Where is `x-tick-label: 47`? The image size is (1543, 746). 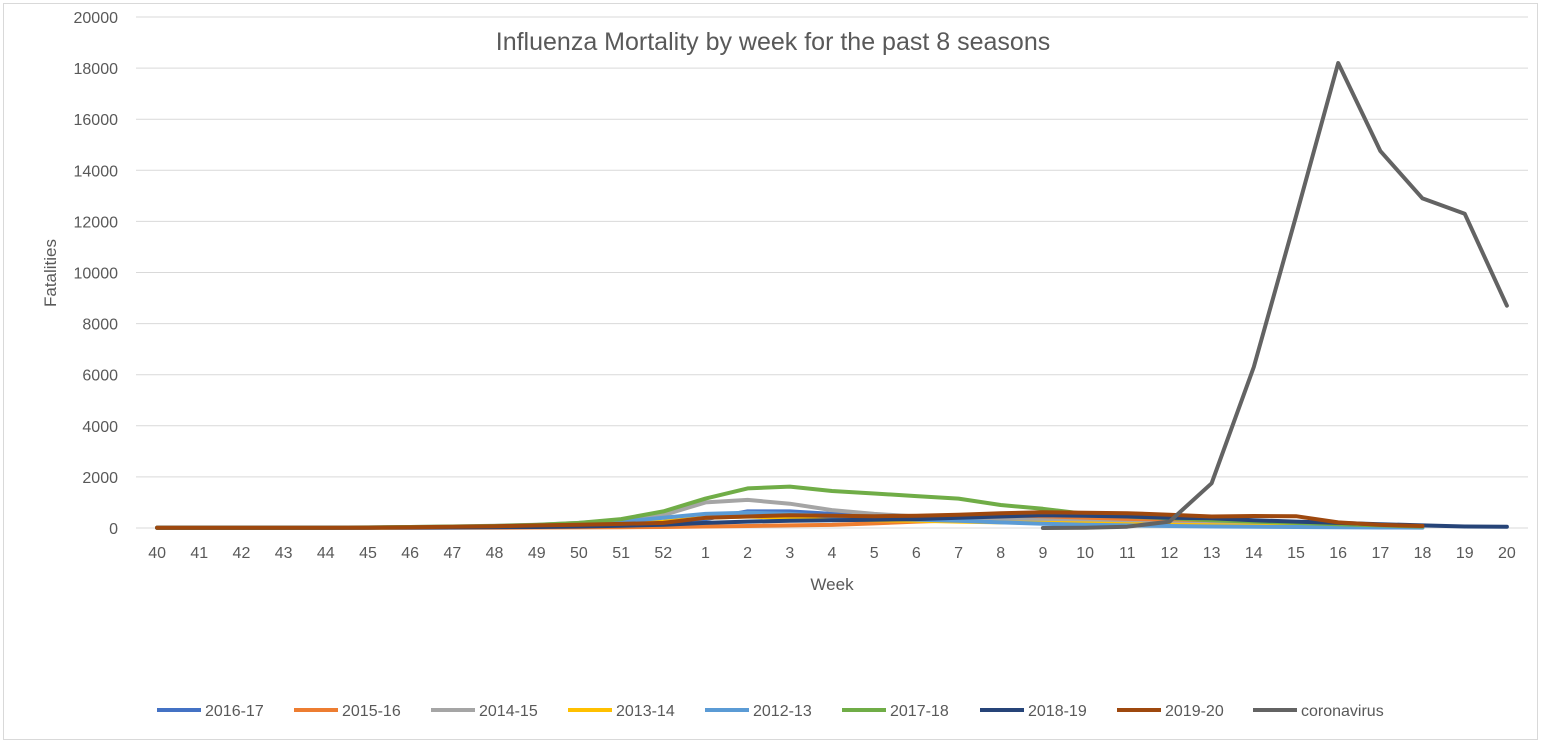 x-tick-label: 47 is located at coordinates (452, 553).